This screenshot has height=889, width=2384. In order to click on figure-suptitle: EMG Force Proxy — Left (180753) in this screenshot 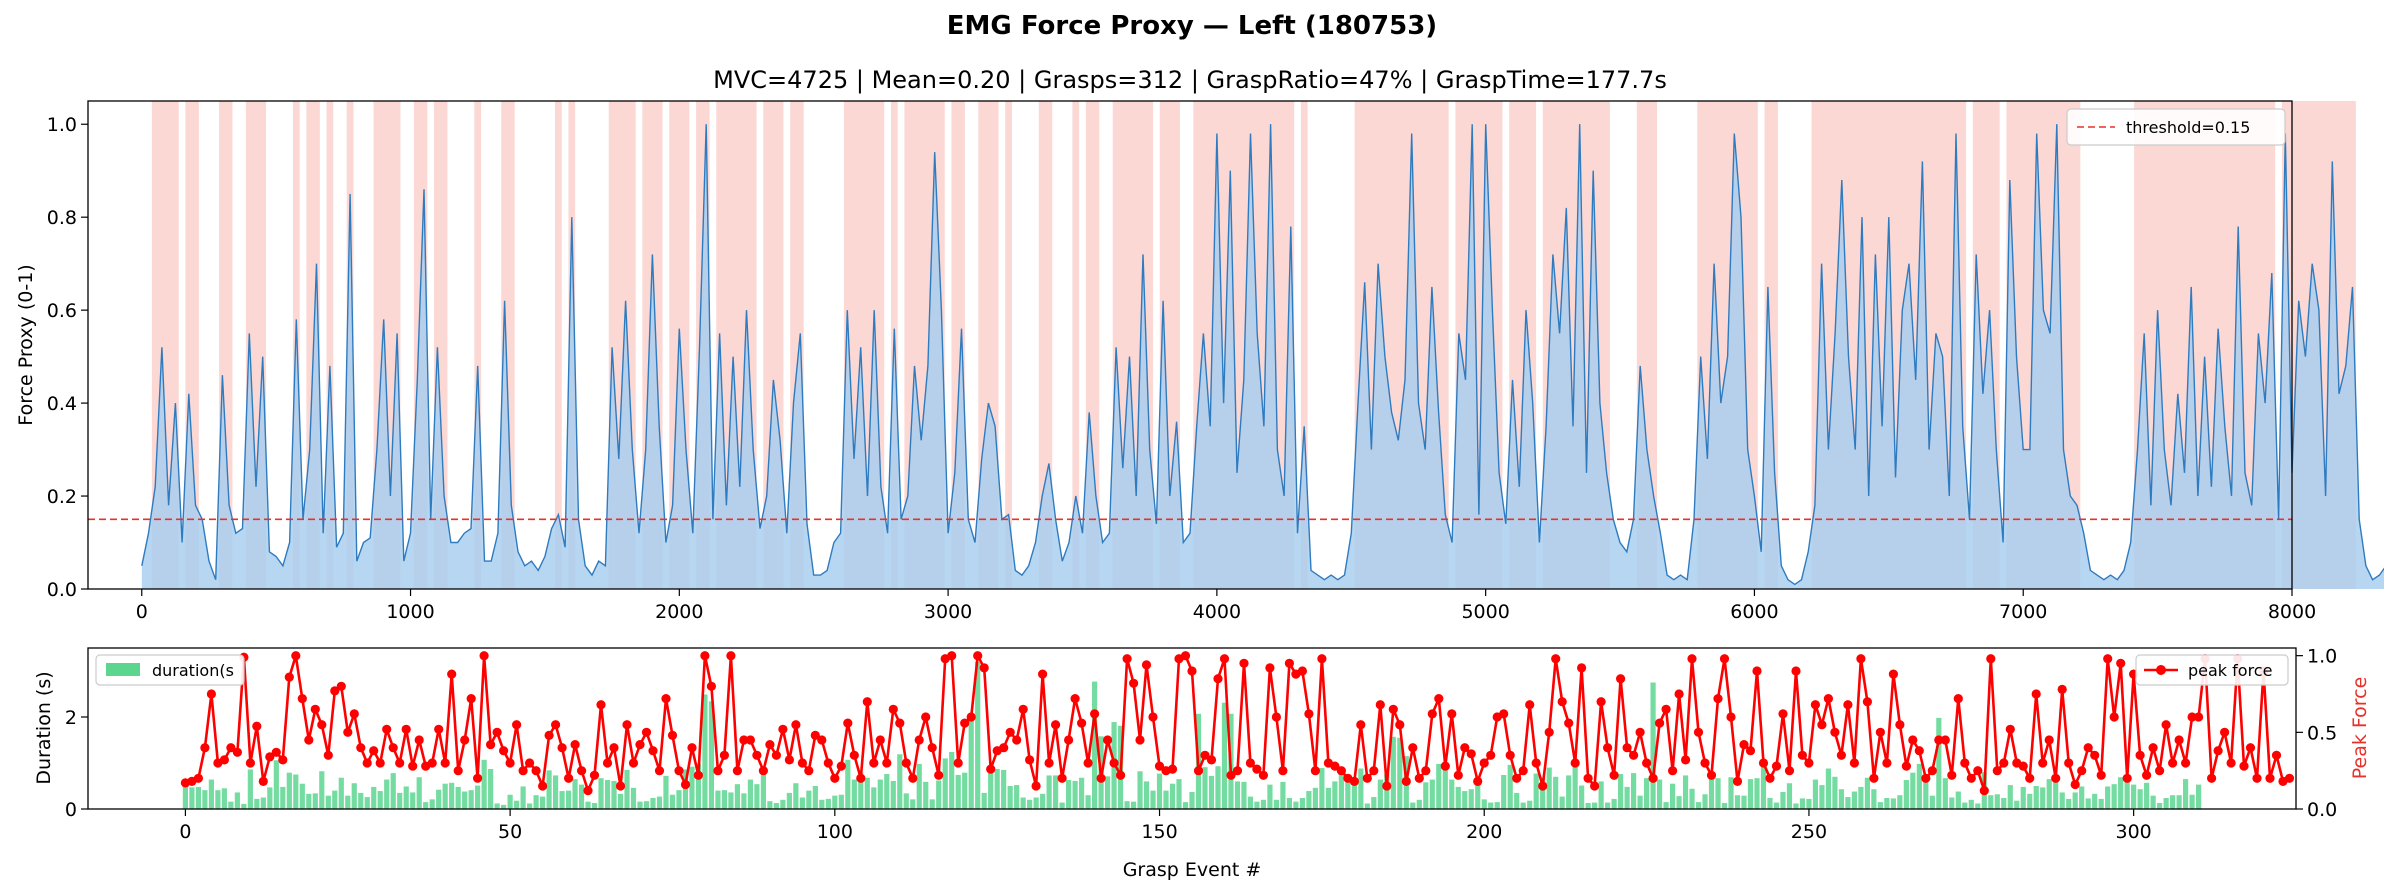, I will do `click(1192, 26)`.